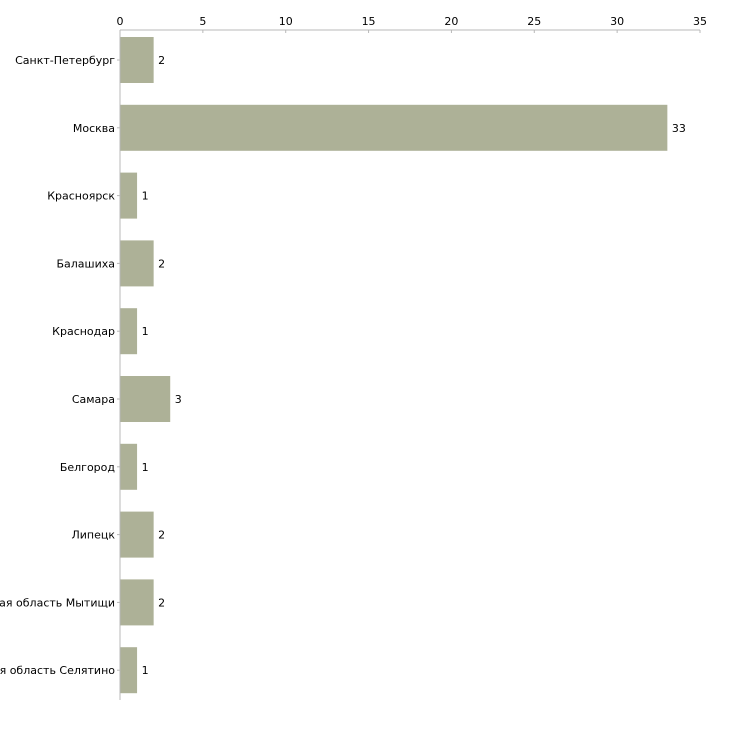 The width and height of the screenshot is (730, 730). Describe the element at coordinates (120, 21) in the screenshot. I see `x-tick-label: 0` at that location.